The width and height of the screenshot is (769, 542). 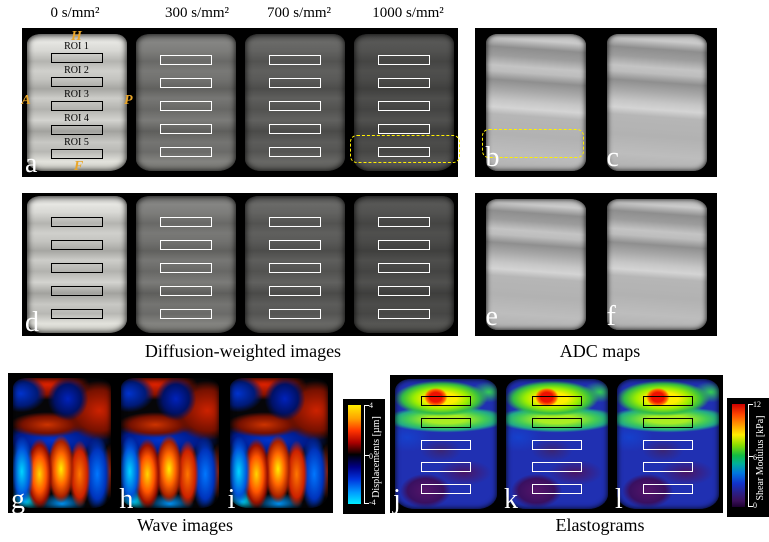 I want to click on elastogram-colorbar: 12 6 0 Shear Modulus [kPa], so click(x=748, y=457).